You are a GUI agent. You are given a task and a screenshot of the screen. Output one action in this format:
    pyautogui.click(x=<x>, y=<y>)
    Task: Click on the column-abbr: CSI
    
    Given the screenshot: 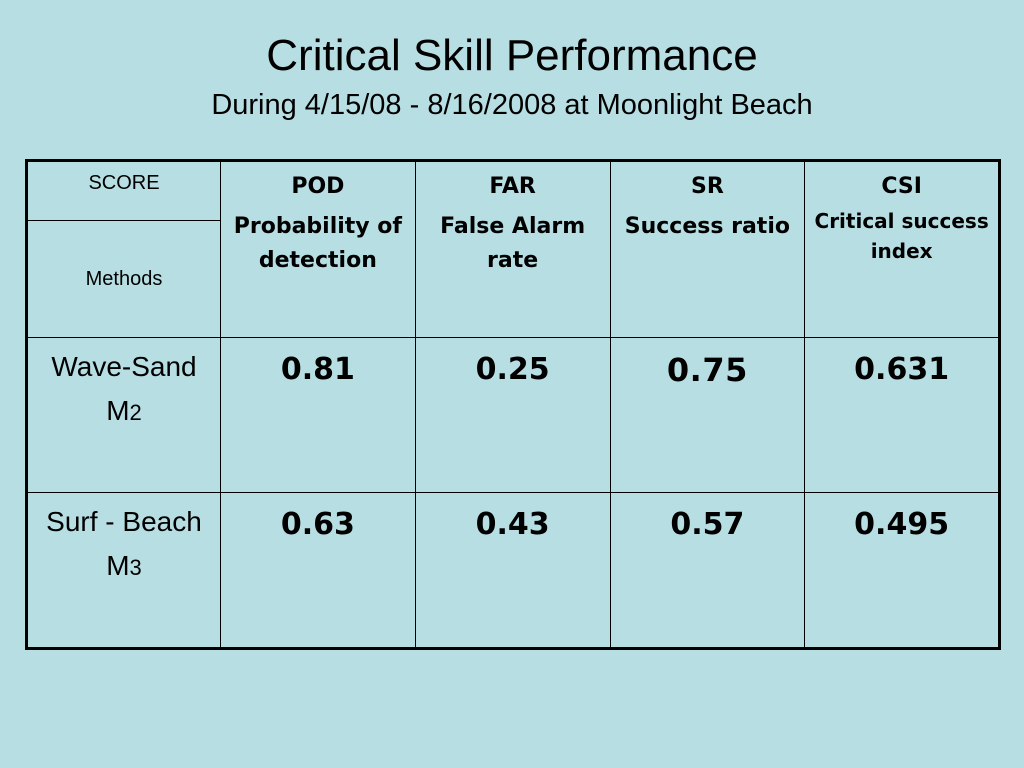 What is the action you would take?
    pyautogui.click(x=901, y=186)
    